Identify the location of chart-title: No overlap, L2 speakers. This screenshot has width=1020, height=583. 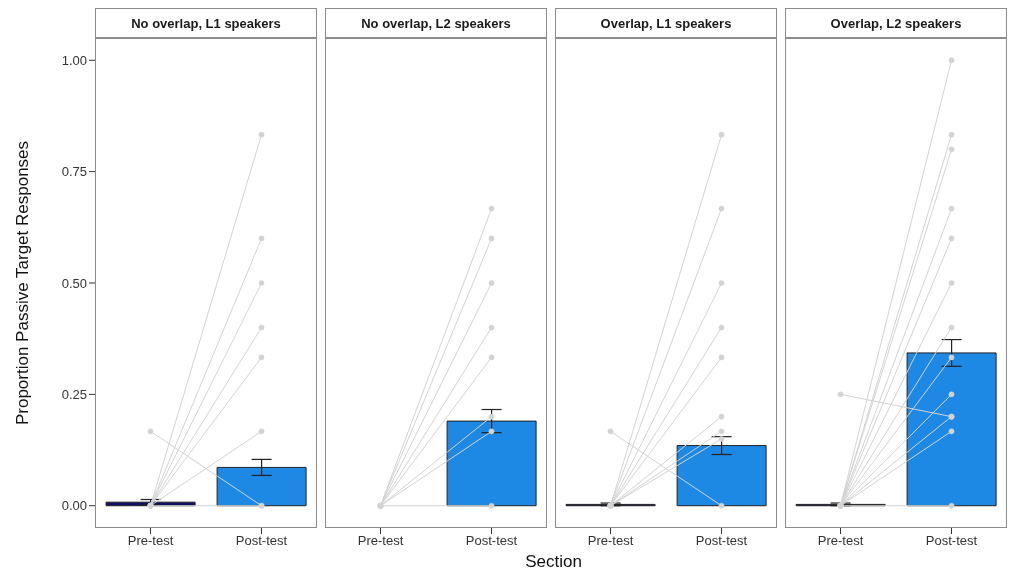
(436, 23).